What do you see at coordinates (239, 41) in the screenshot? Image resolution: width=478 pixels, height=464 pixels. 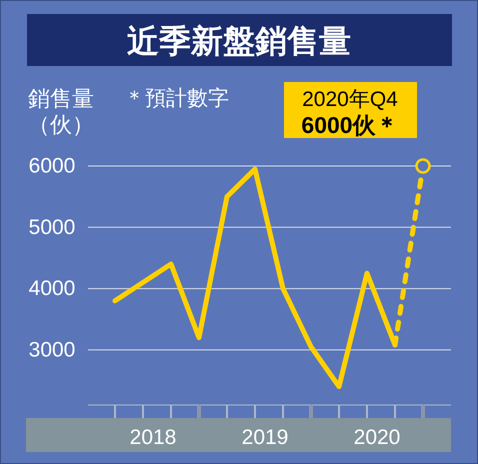 I see `chart-title: 近季新盤銷售量` at bounding box center [239, 41].